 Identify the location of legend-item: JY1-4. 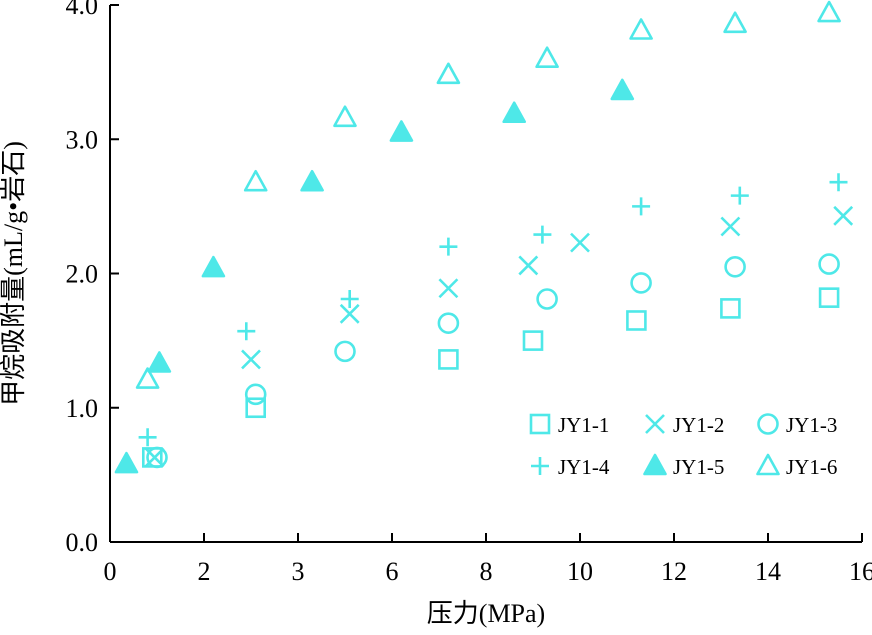
(570, 467).